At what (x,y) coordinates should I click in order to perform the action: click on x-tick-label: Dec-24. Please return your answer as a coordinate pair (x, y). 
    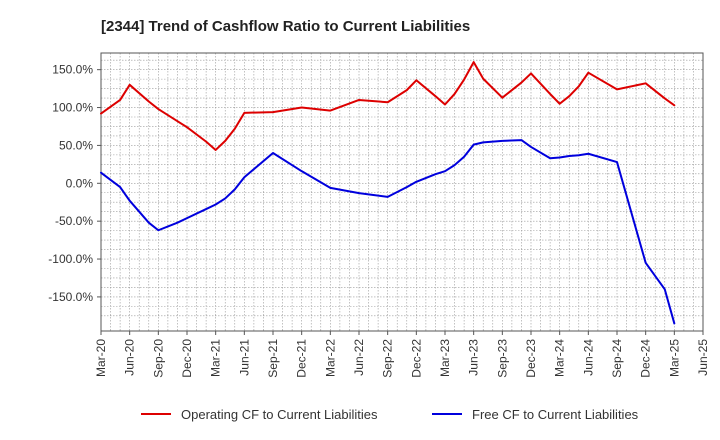
    Looking at the image, I should click on (646, 358).